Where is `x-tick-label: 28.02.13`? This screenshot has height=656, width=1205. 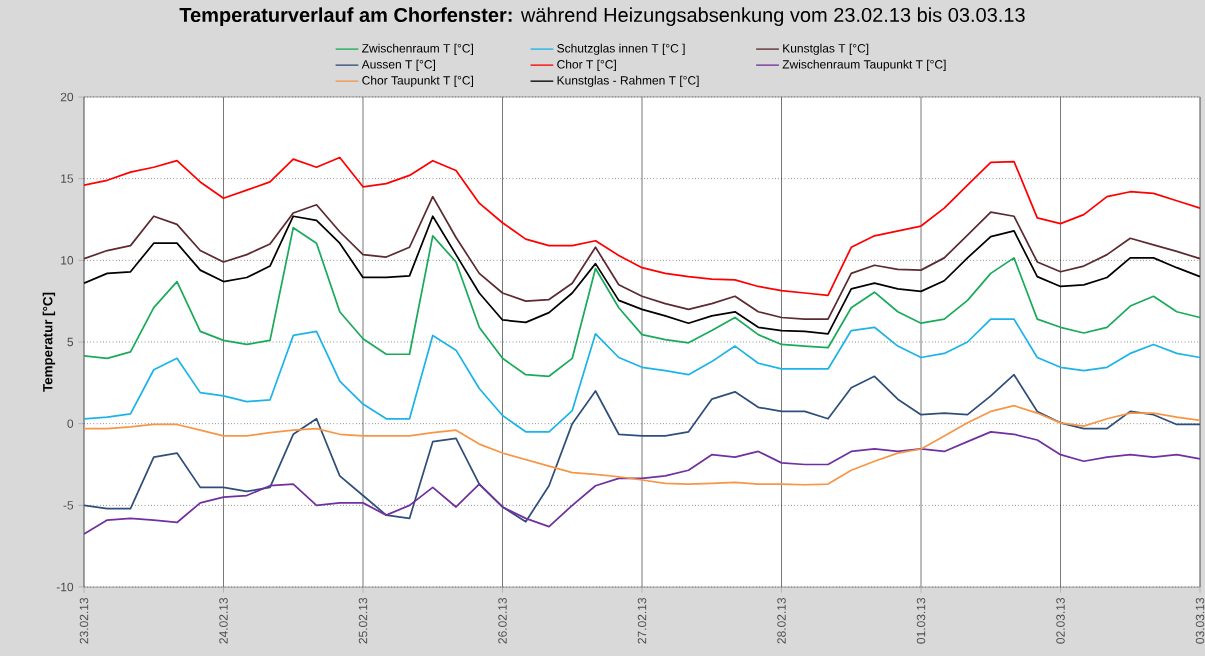 x-tick-label: 28.02.13 is located at coordinates (781, 620).